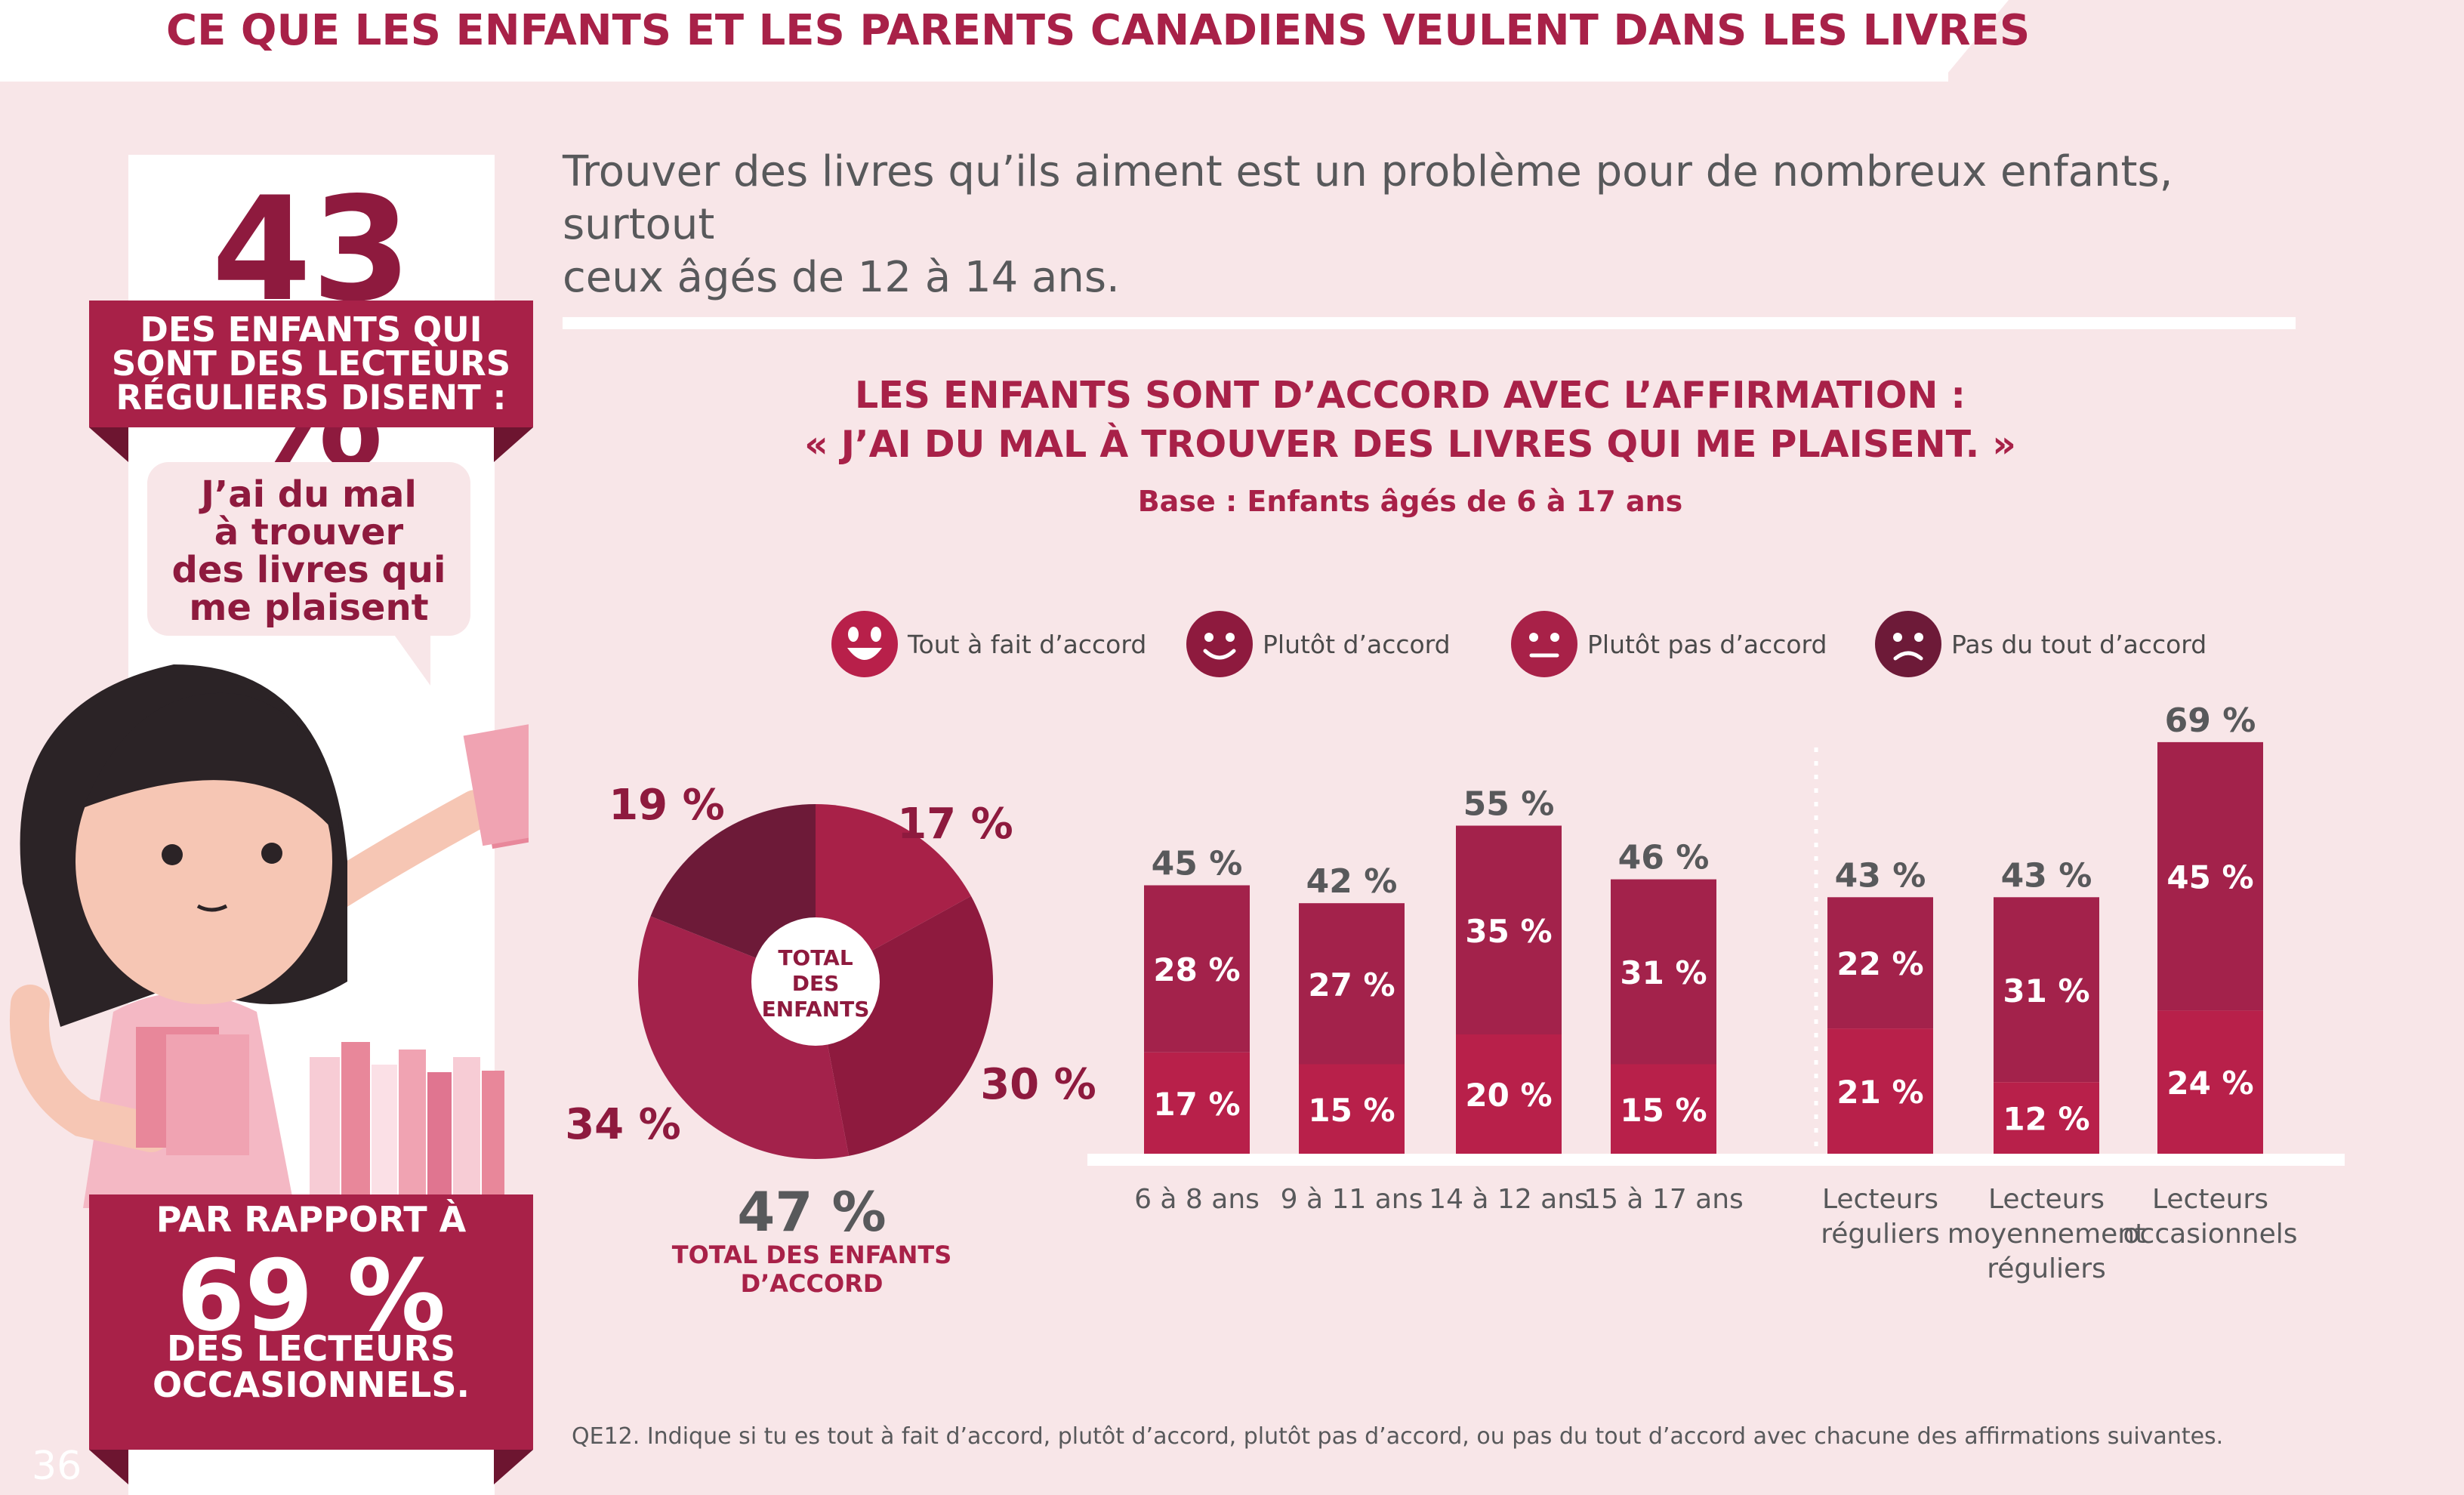 The height and width of the screenshot is (1495, 2464). I want to click on bar-segment-label: 24 %, so click(2209, 1083).